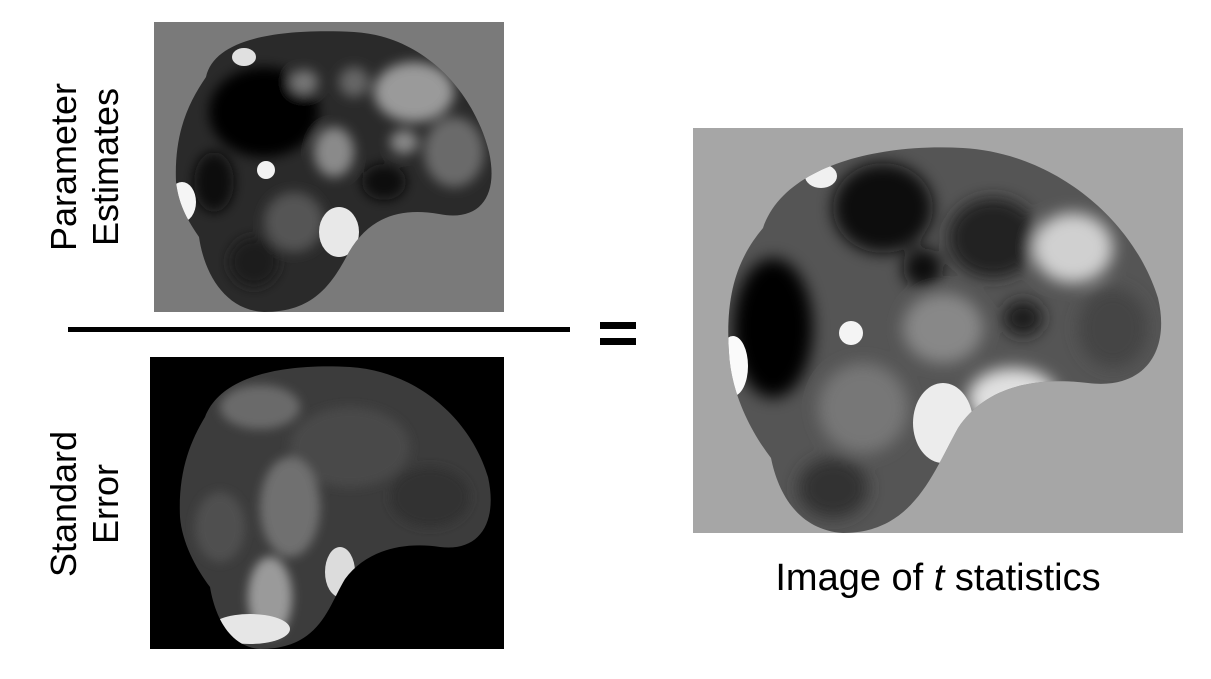 Image resolution: width=1211 pixels, height=679 pixels. I want to click on parameter-estimates-label-line-1: Parameter, so click(63, 167).